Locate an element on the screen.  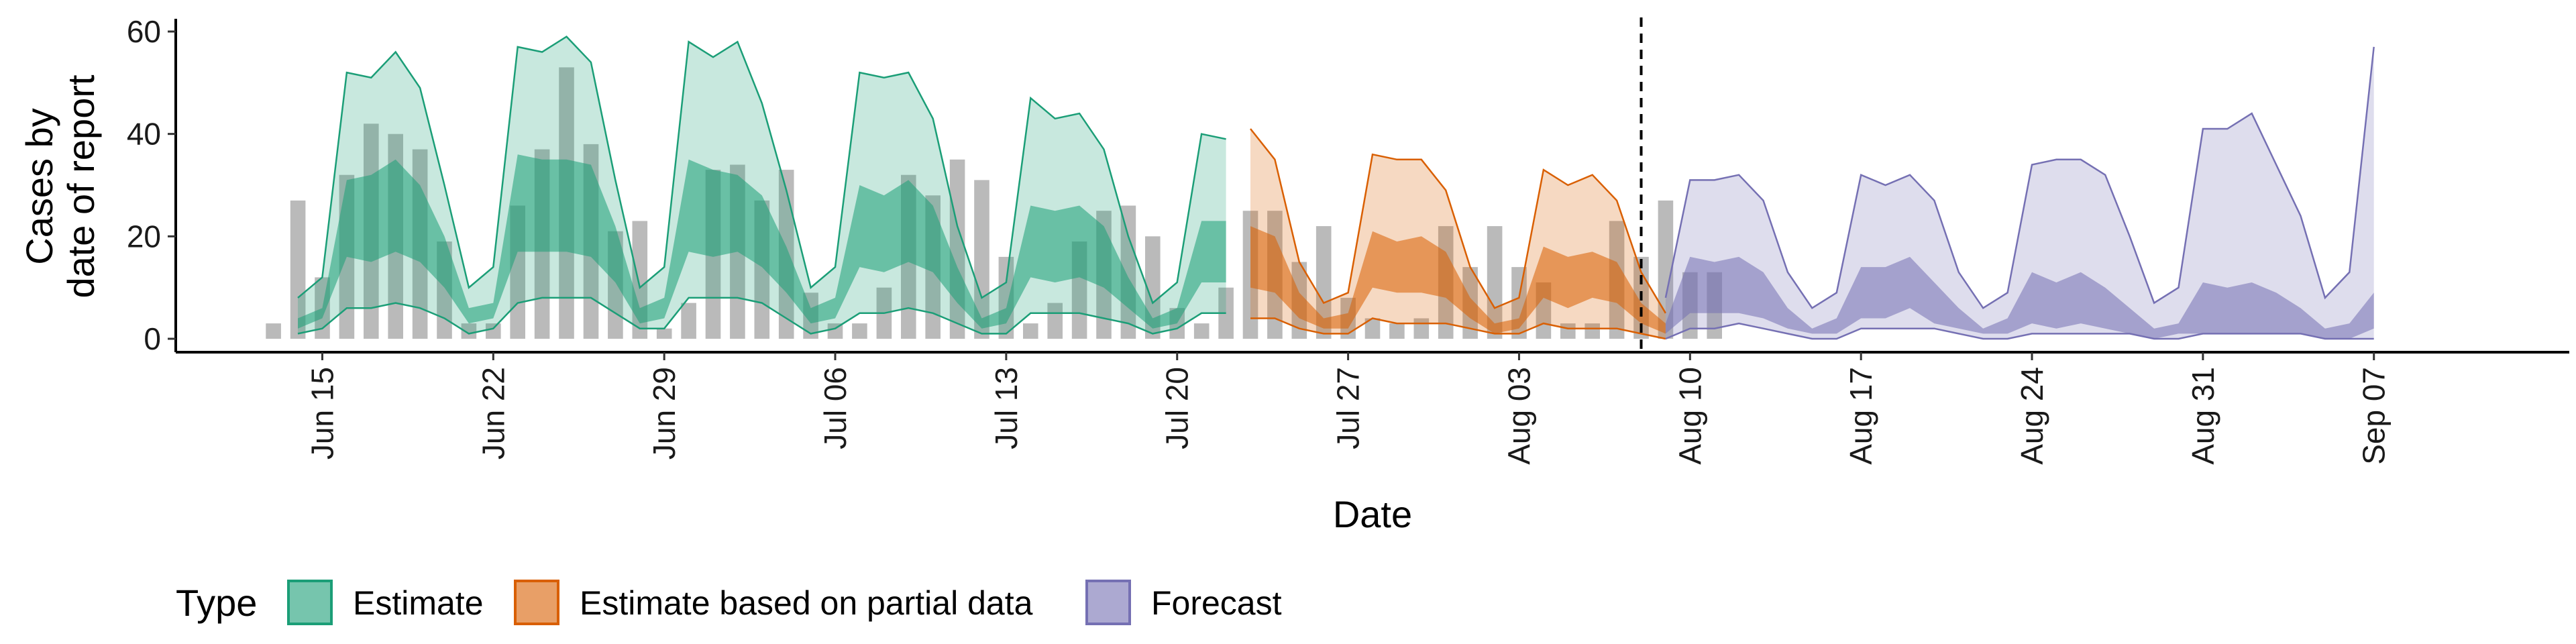
x-tick-label: Jun 15 is located at coordinates (322, 413).